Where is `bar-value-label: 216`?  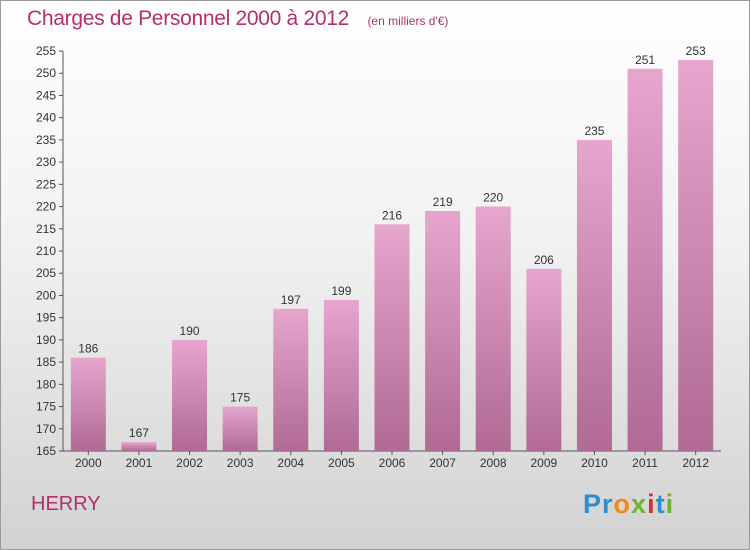
bar-value-label: 216 is located at coordinates (392, 215).